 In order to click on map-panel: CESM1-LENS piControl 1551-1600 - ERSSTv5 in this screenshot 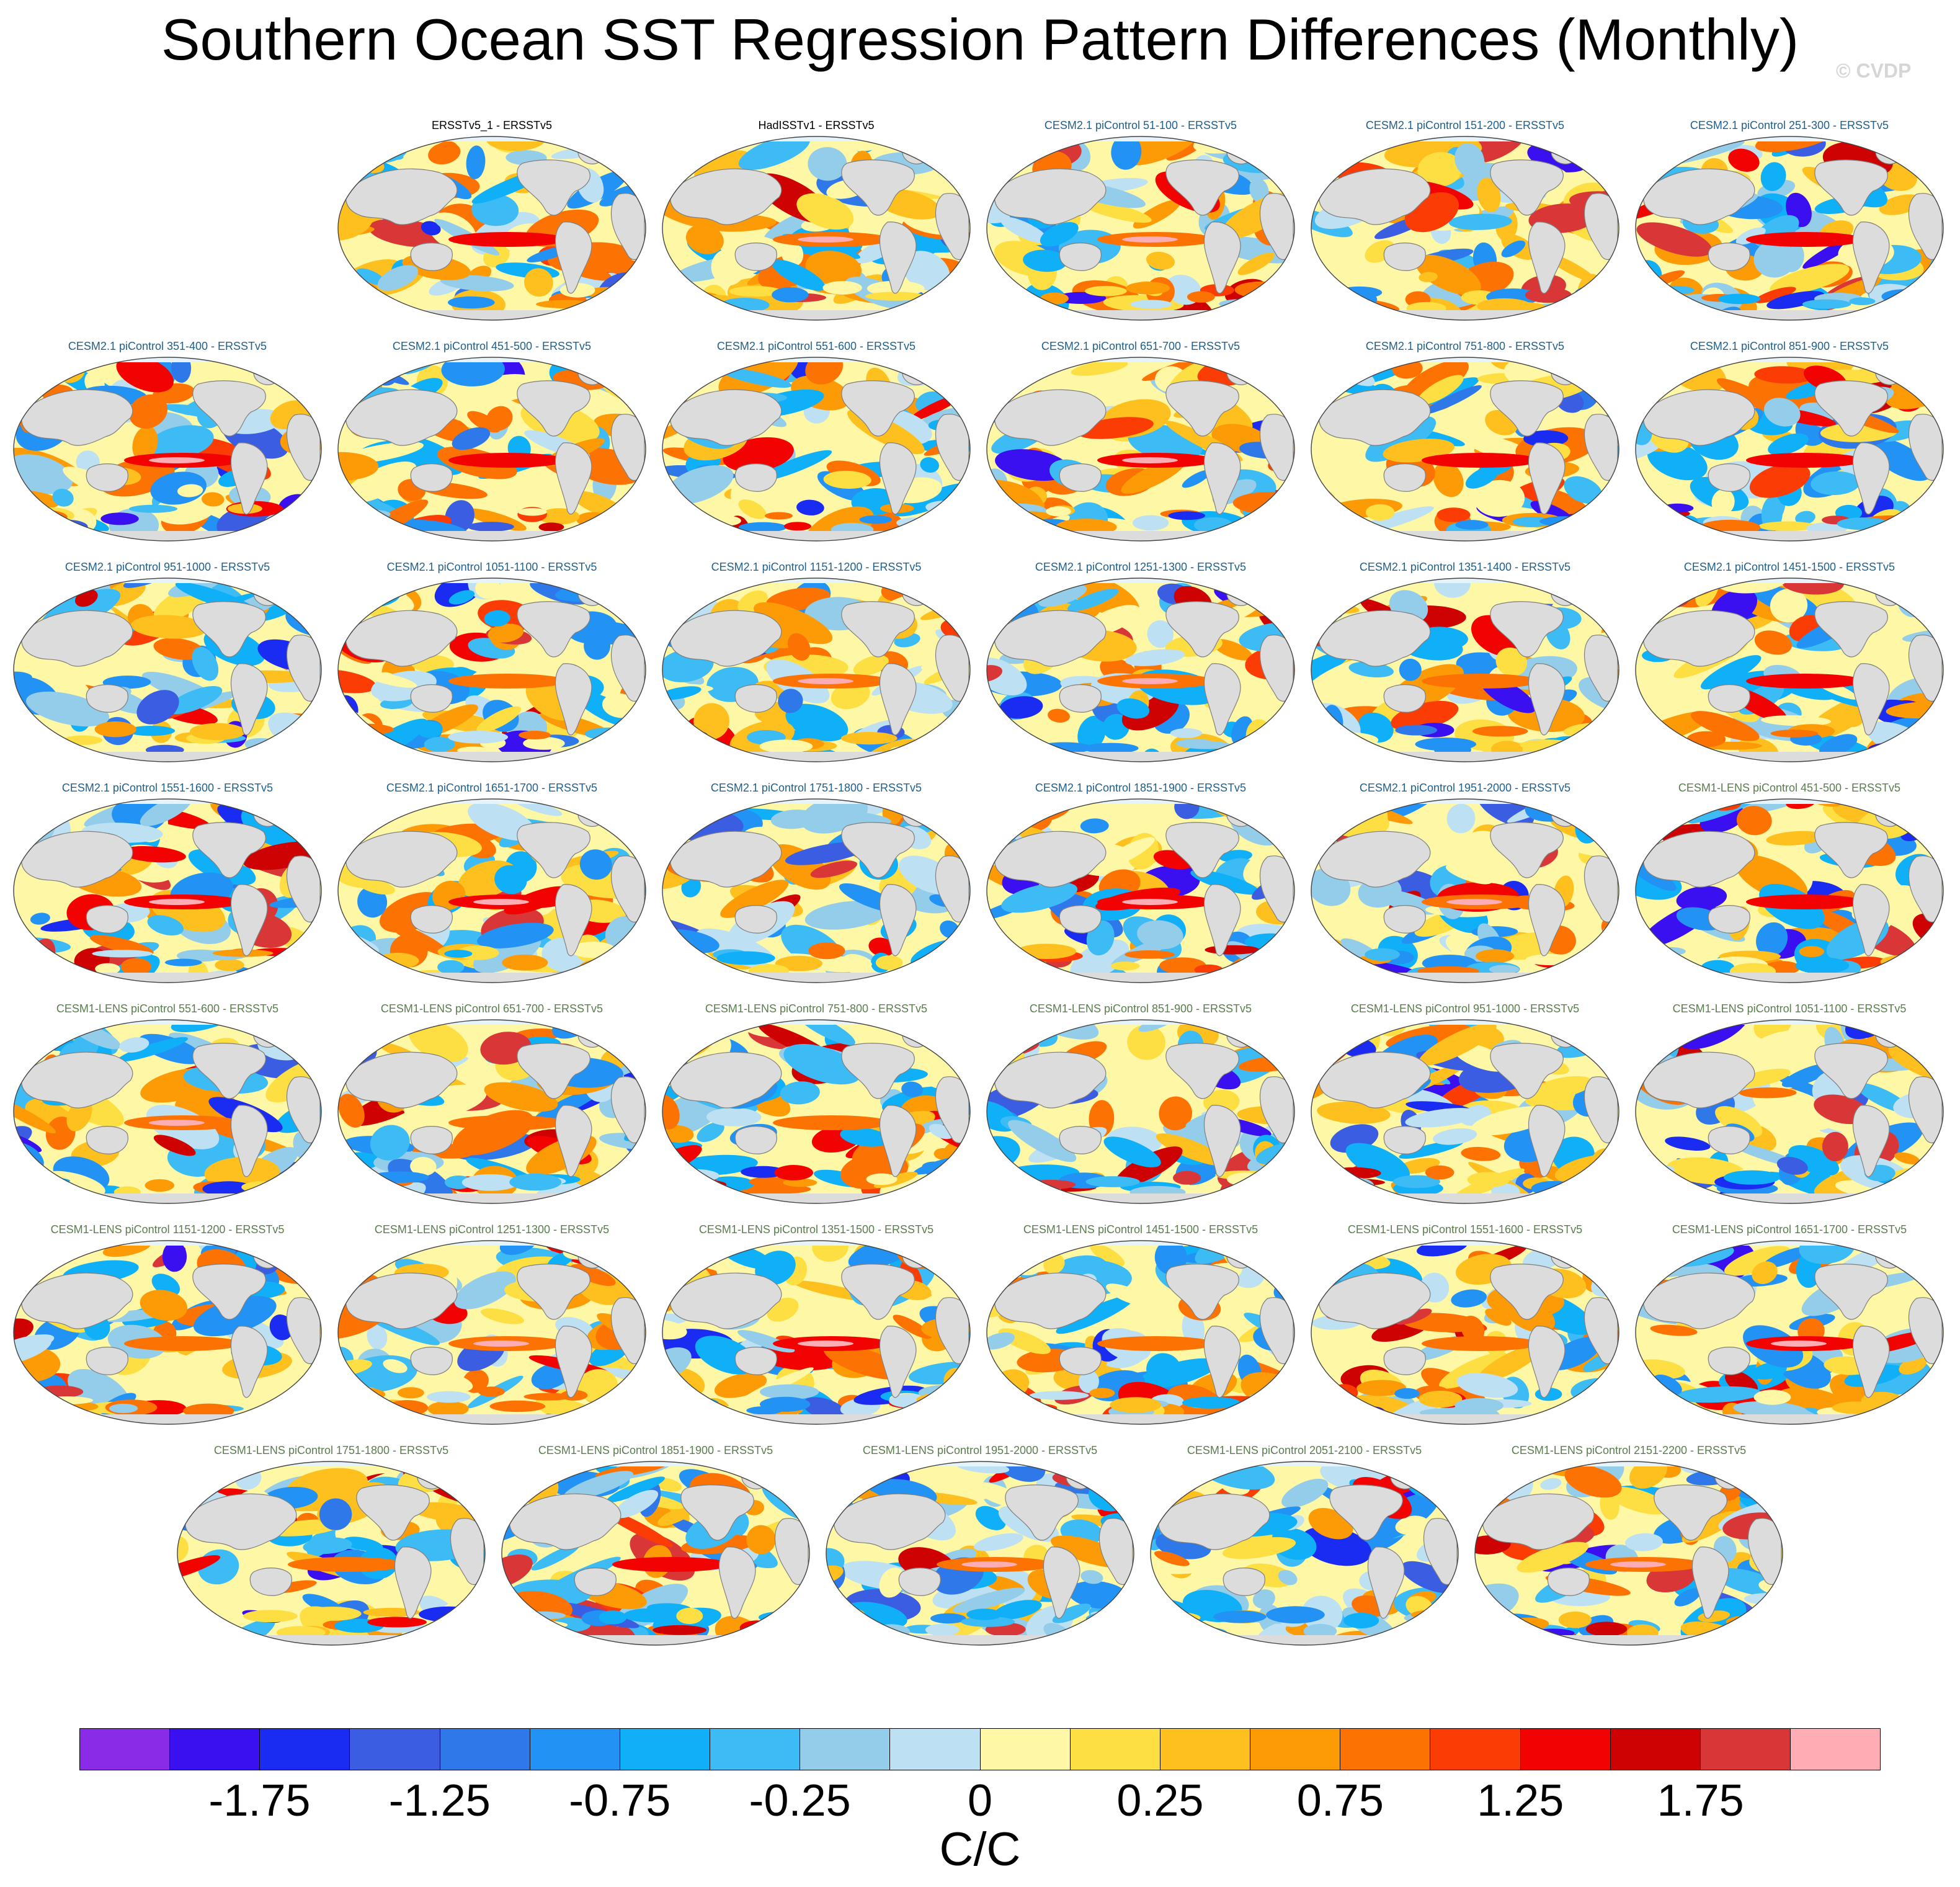, I will do `click(1465, 1328)`.